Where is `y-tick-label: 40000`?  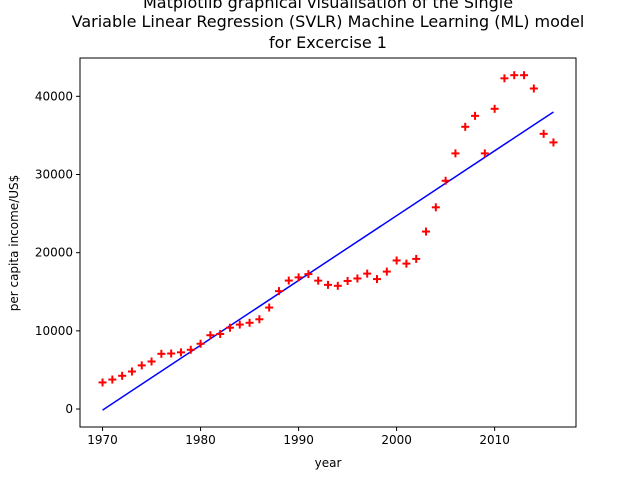 y-tick-label: 40000 is located at coordinates (54, 96).